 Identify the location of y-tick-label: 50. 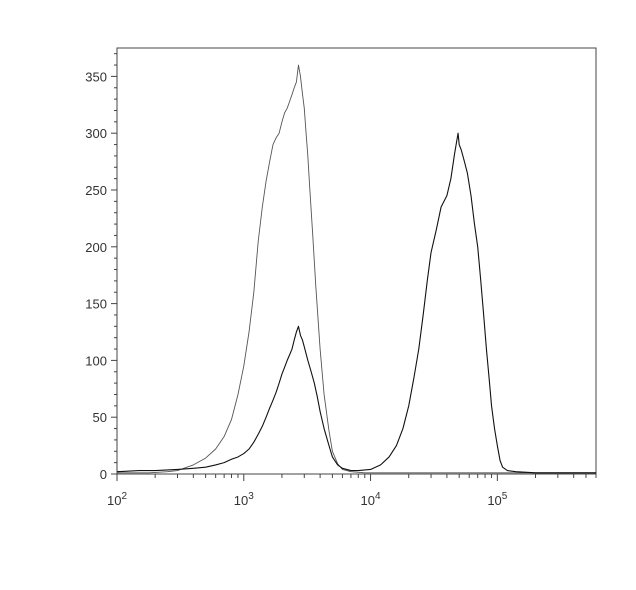
(100, 417).